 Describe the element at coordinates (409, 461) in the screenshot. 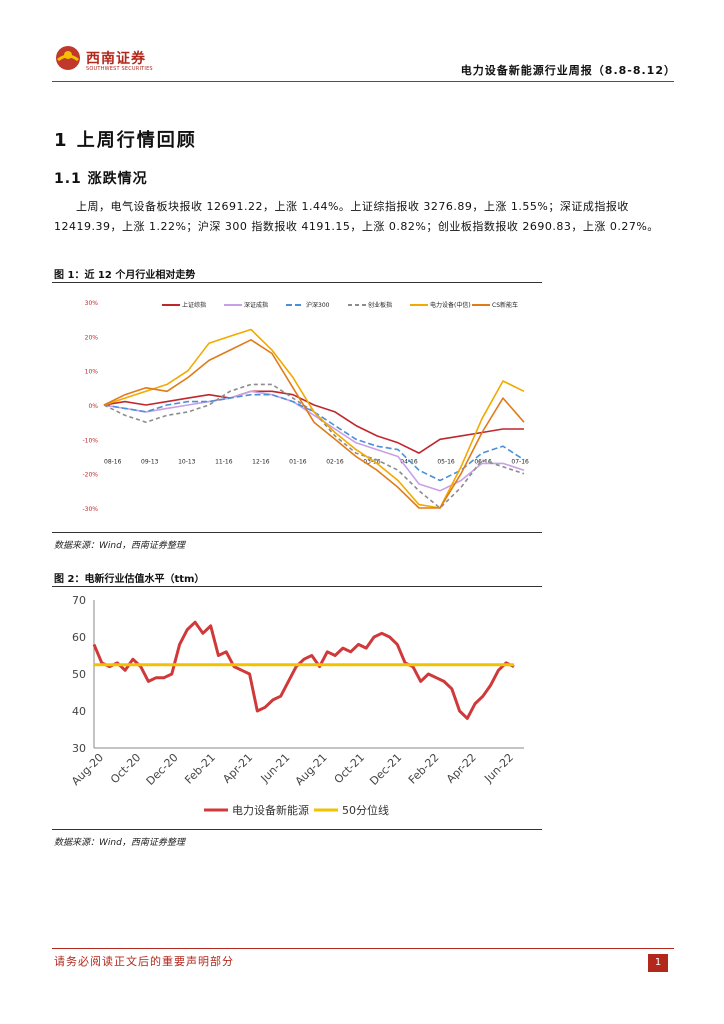

I see `x-tick-label: 04-16` at that location.